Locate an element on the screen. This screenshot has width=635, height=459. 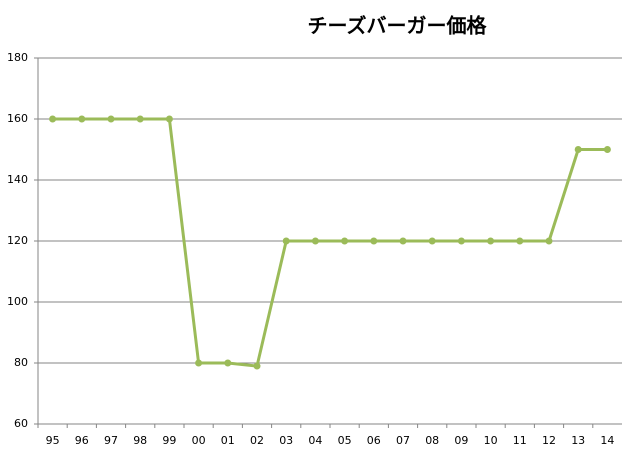
x-tick-label: 01 is located at coordinates (228, 440).